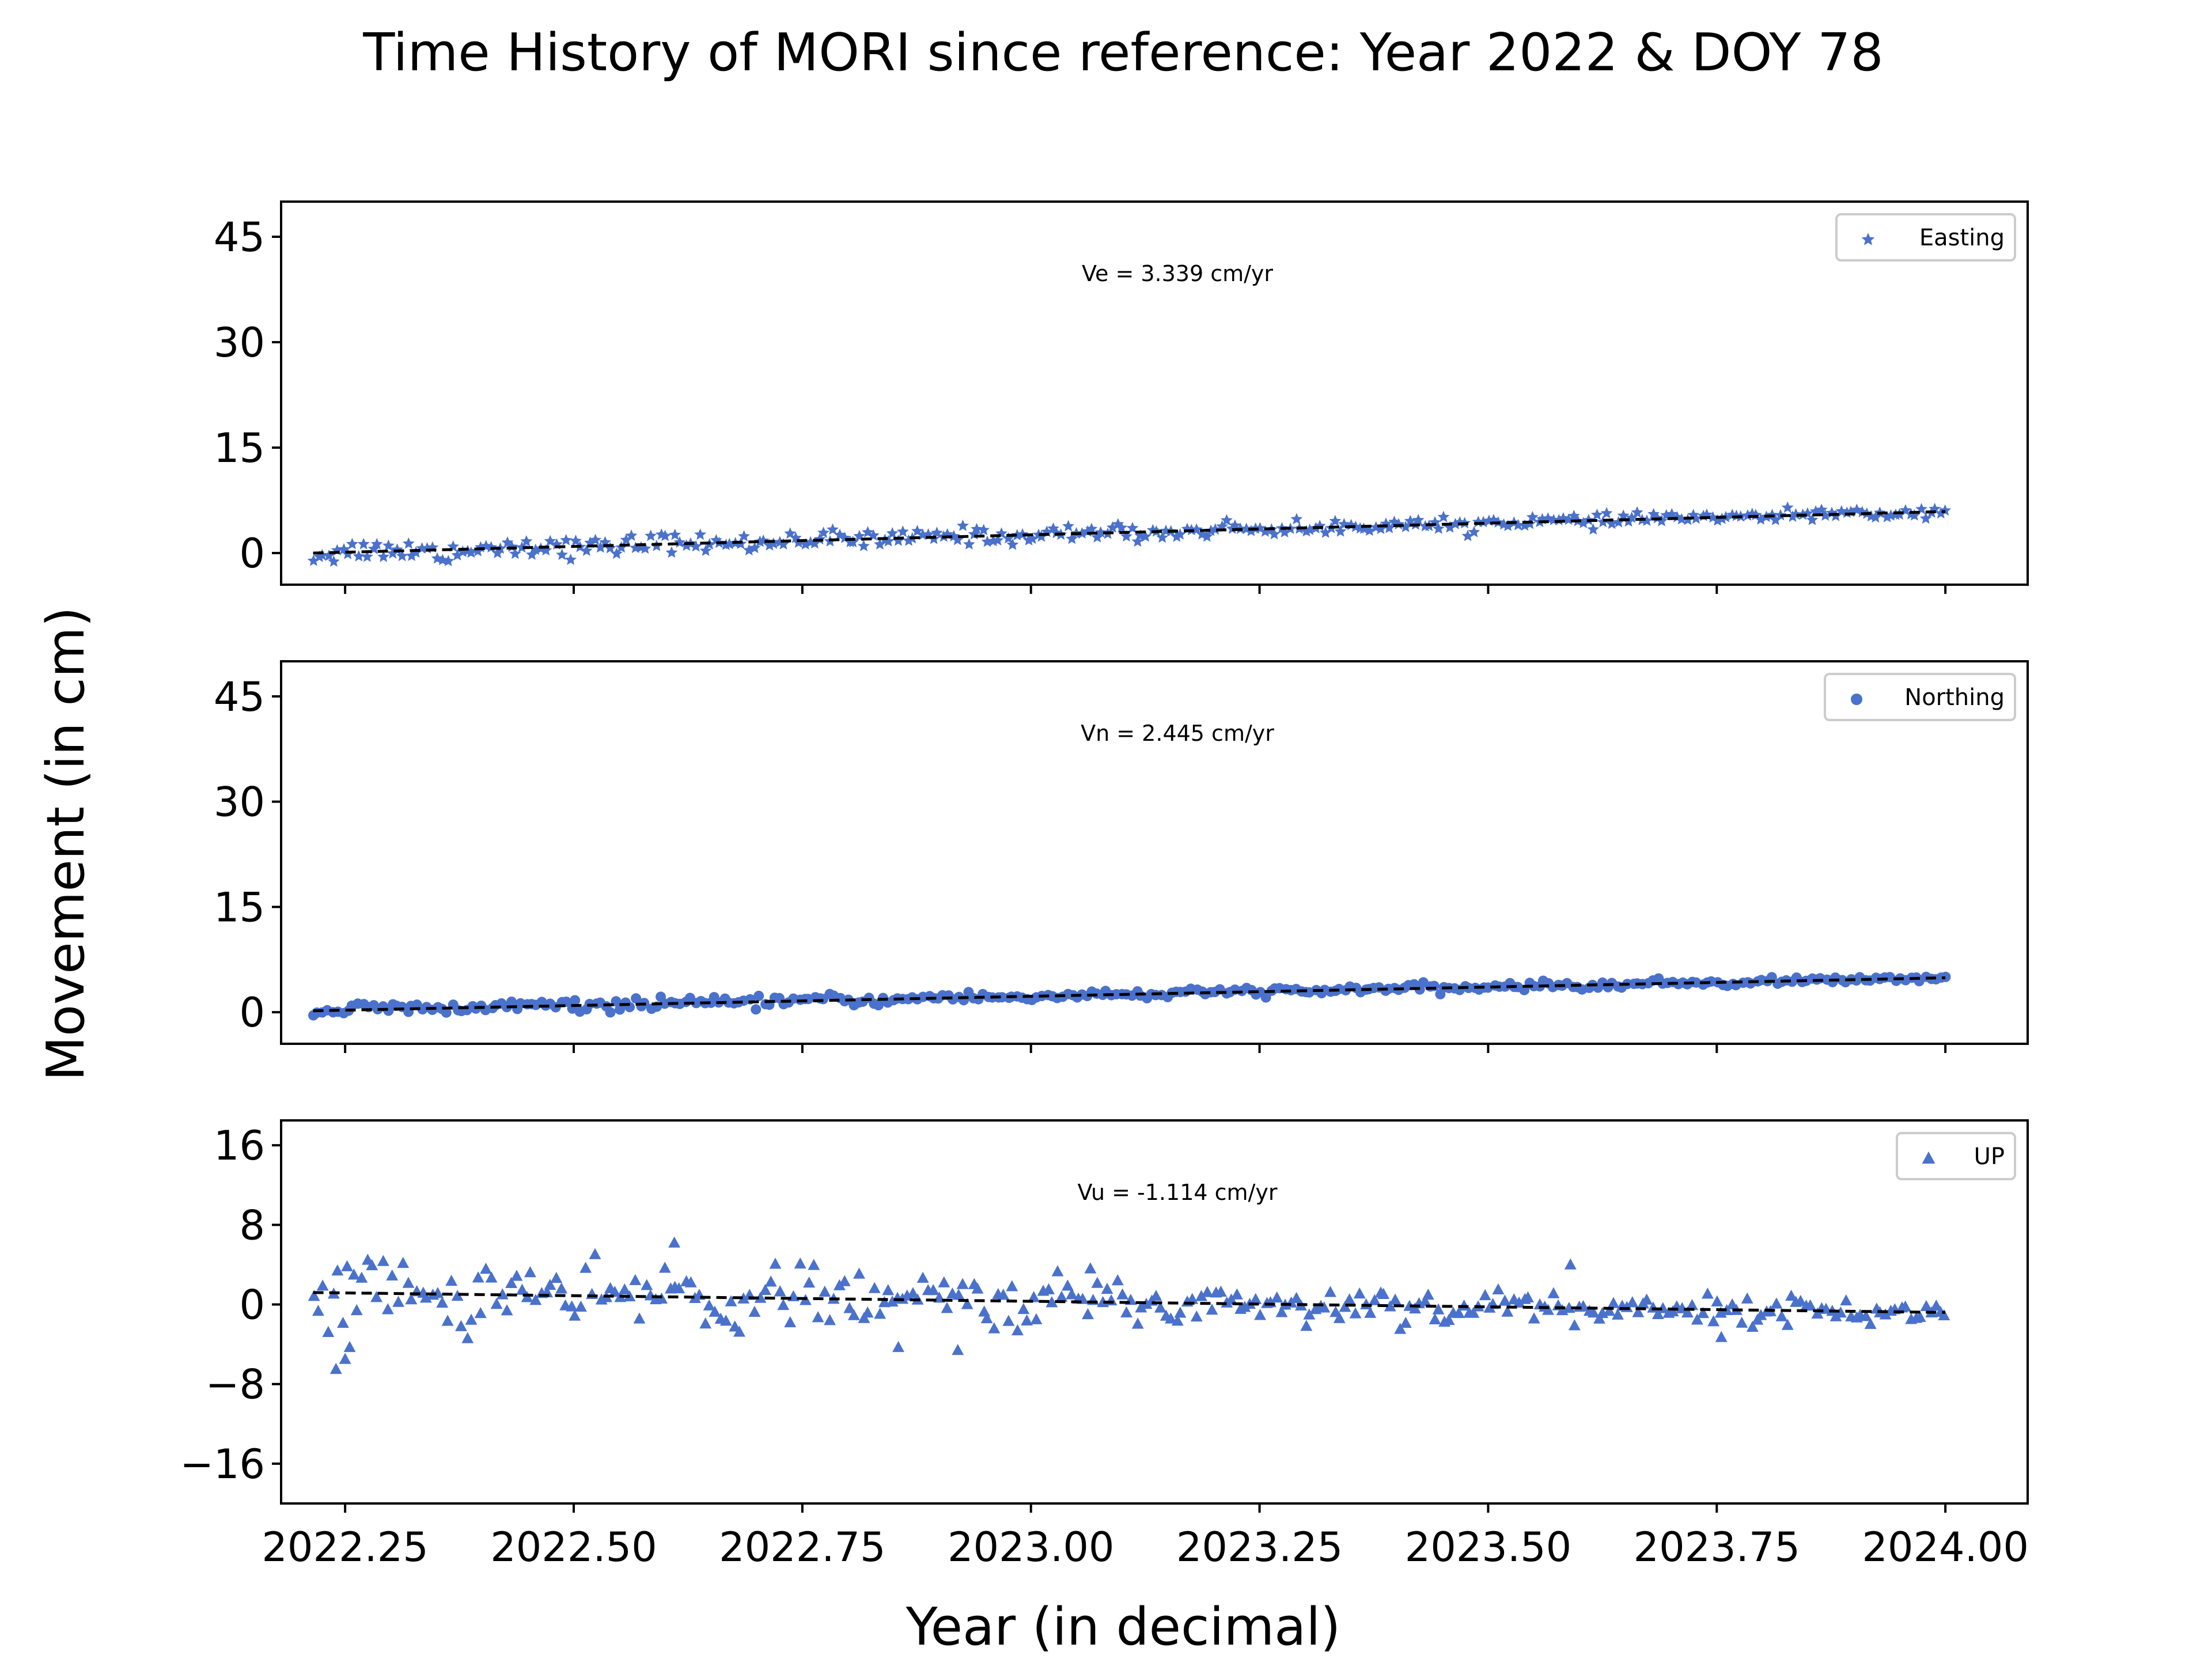 Image resolution: width=2212 pixels, height=1659 pixels. Describe the element at coordinates (239, 1145) in the screenshot. I see `y-tick-label: 16` at that location.